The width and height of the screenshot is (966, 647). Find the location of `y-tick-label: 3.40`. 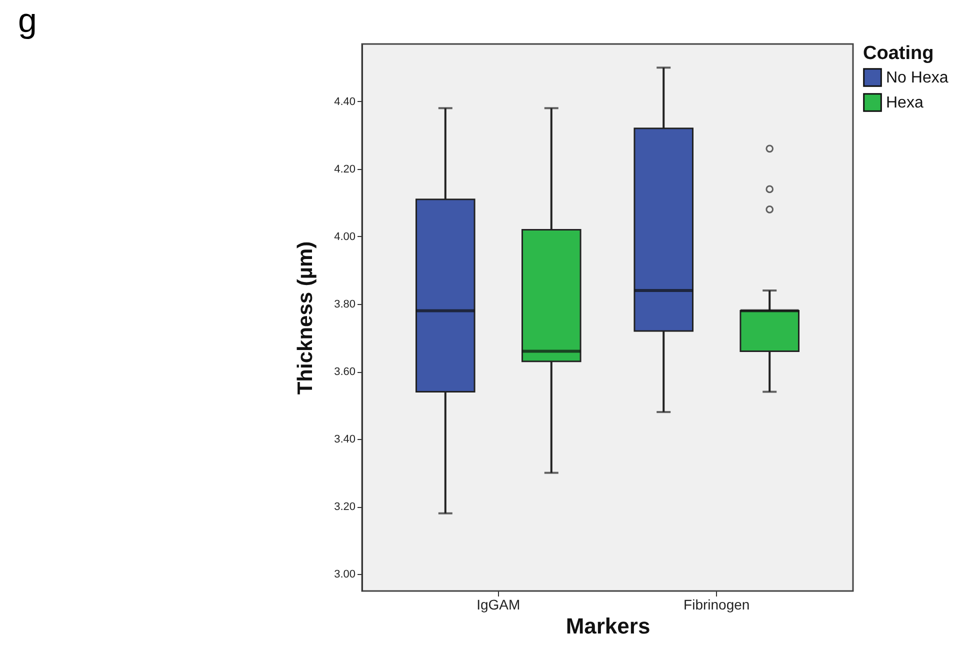

y-tick-label: 3.40 is located at coordinates (345, 440).